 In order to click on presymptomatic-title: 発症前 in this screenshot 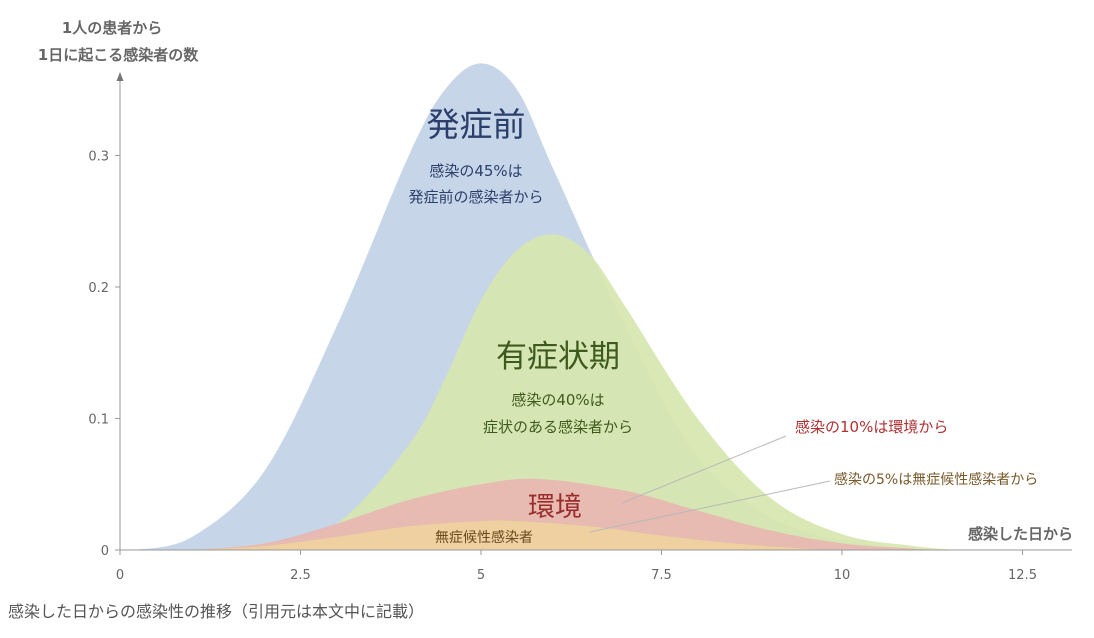, I will do `click(476, 124)`.